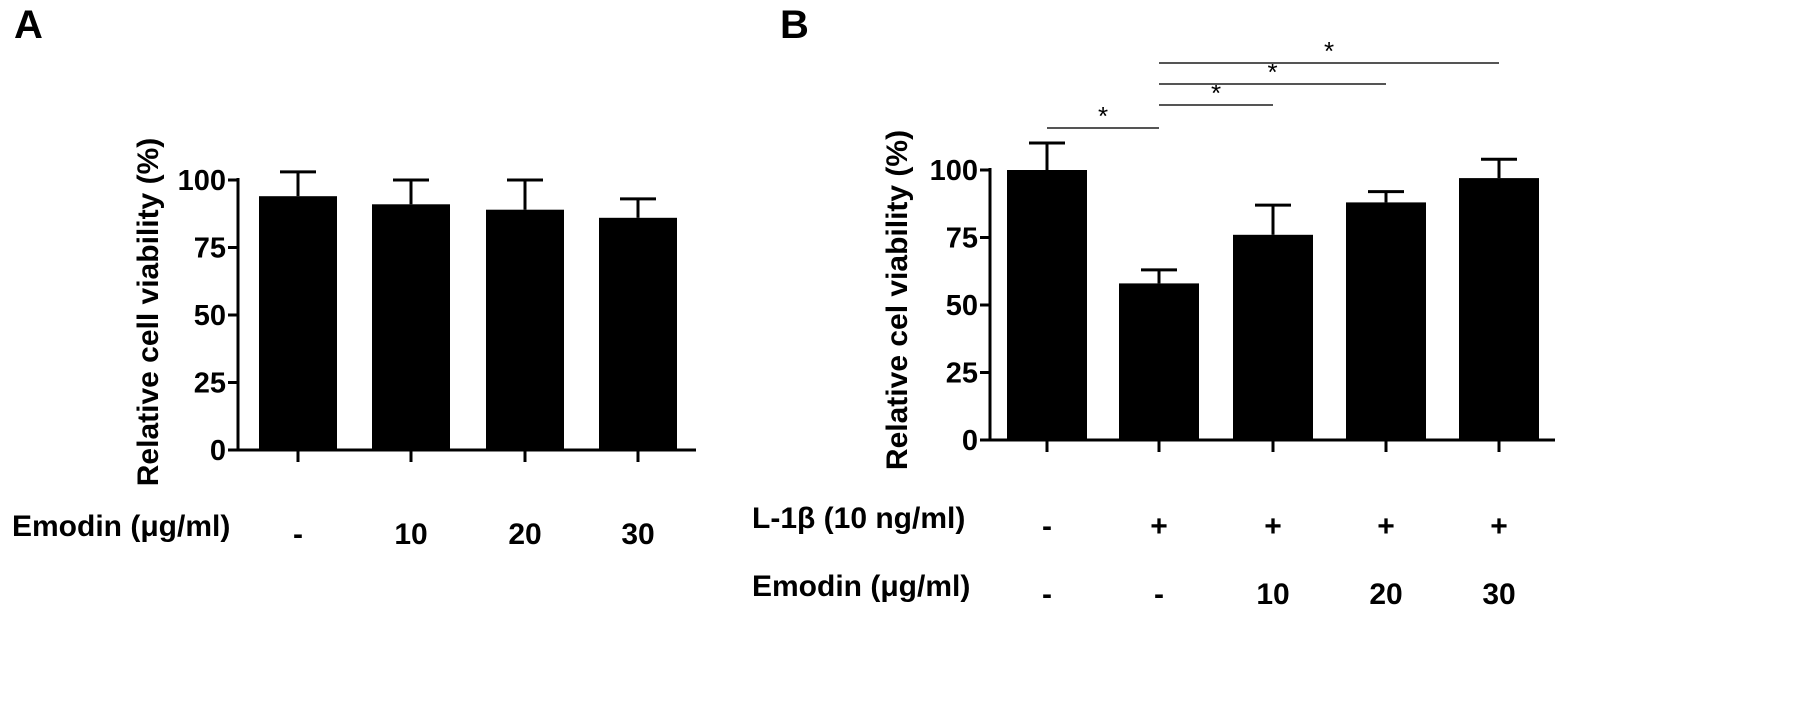  I want to click on panel-a-y-ticks: 0 25 50 75 100, so click(208, 316).